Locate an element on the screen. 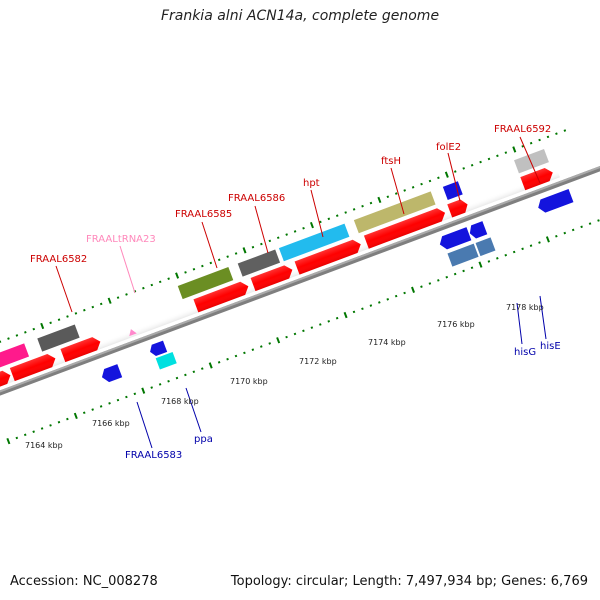  gene-label-hisg: hisG is located at coordinates (525, 352).